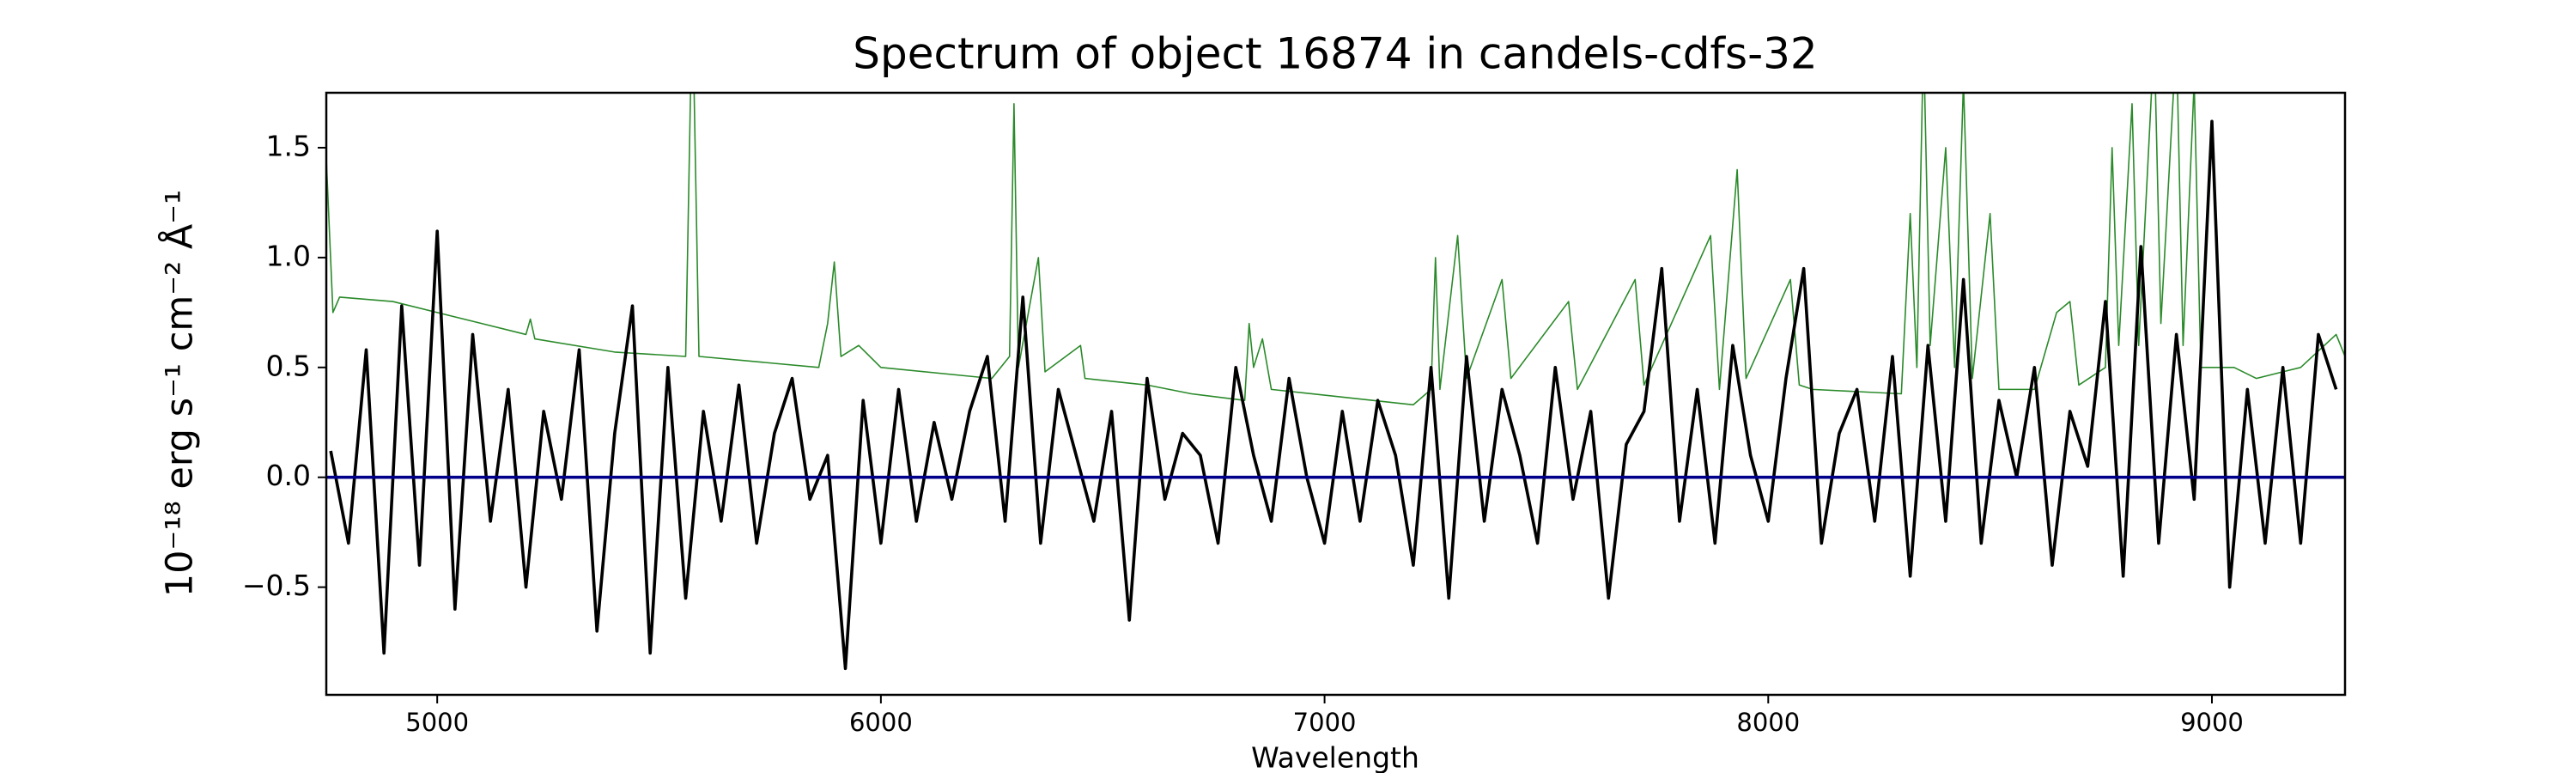 This screenshot has width=2576, height=773. What do you see at coordinates (1335, 757) in the screenshot?
I see `x-axis-label: Wavelength` at bounding box center [1335, 757].